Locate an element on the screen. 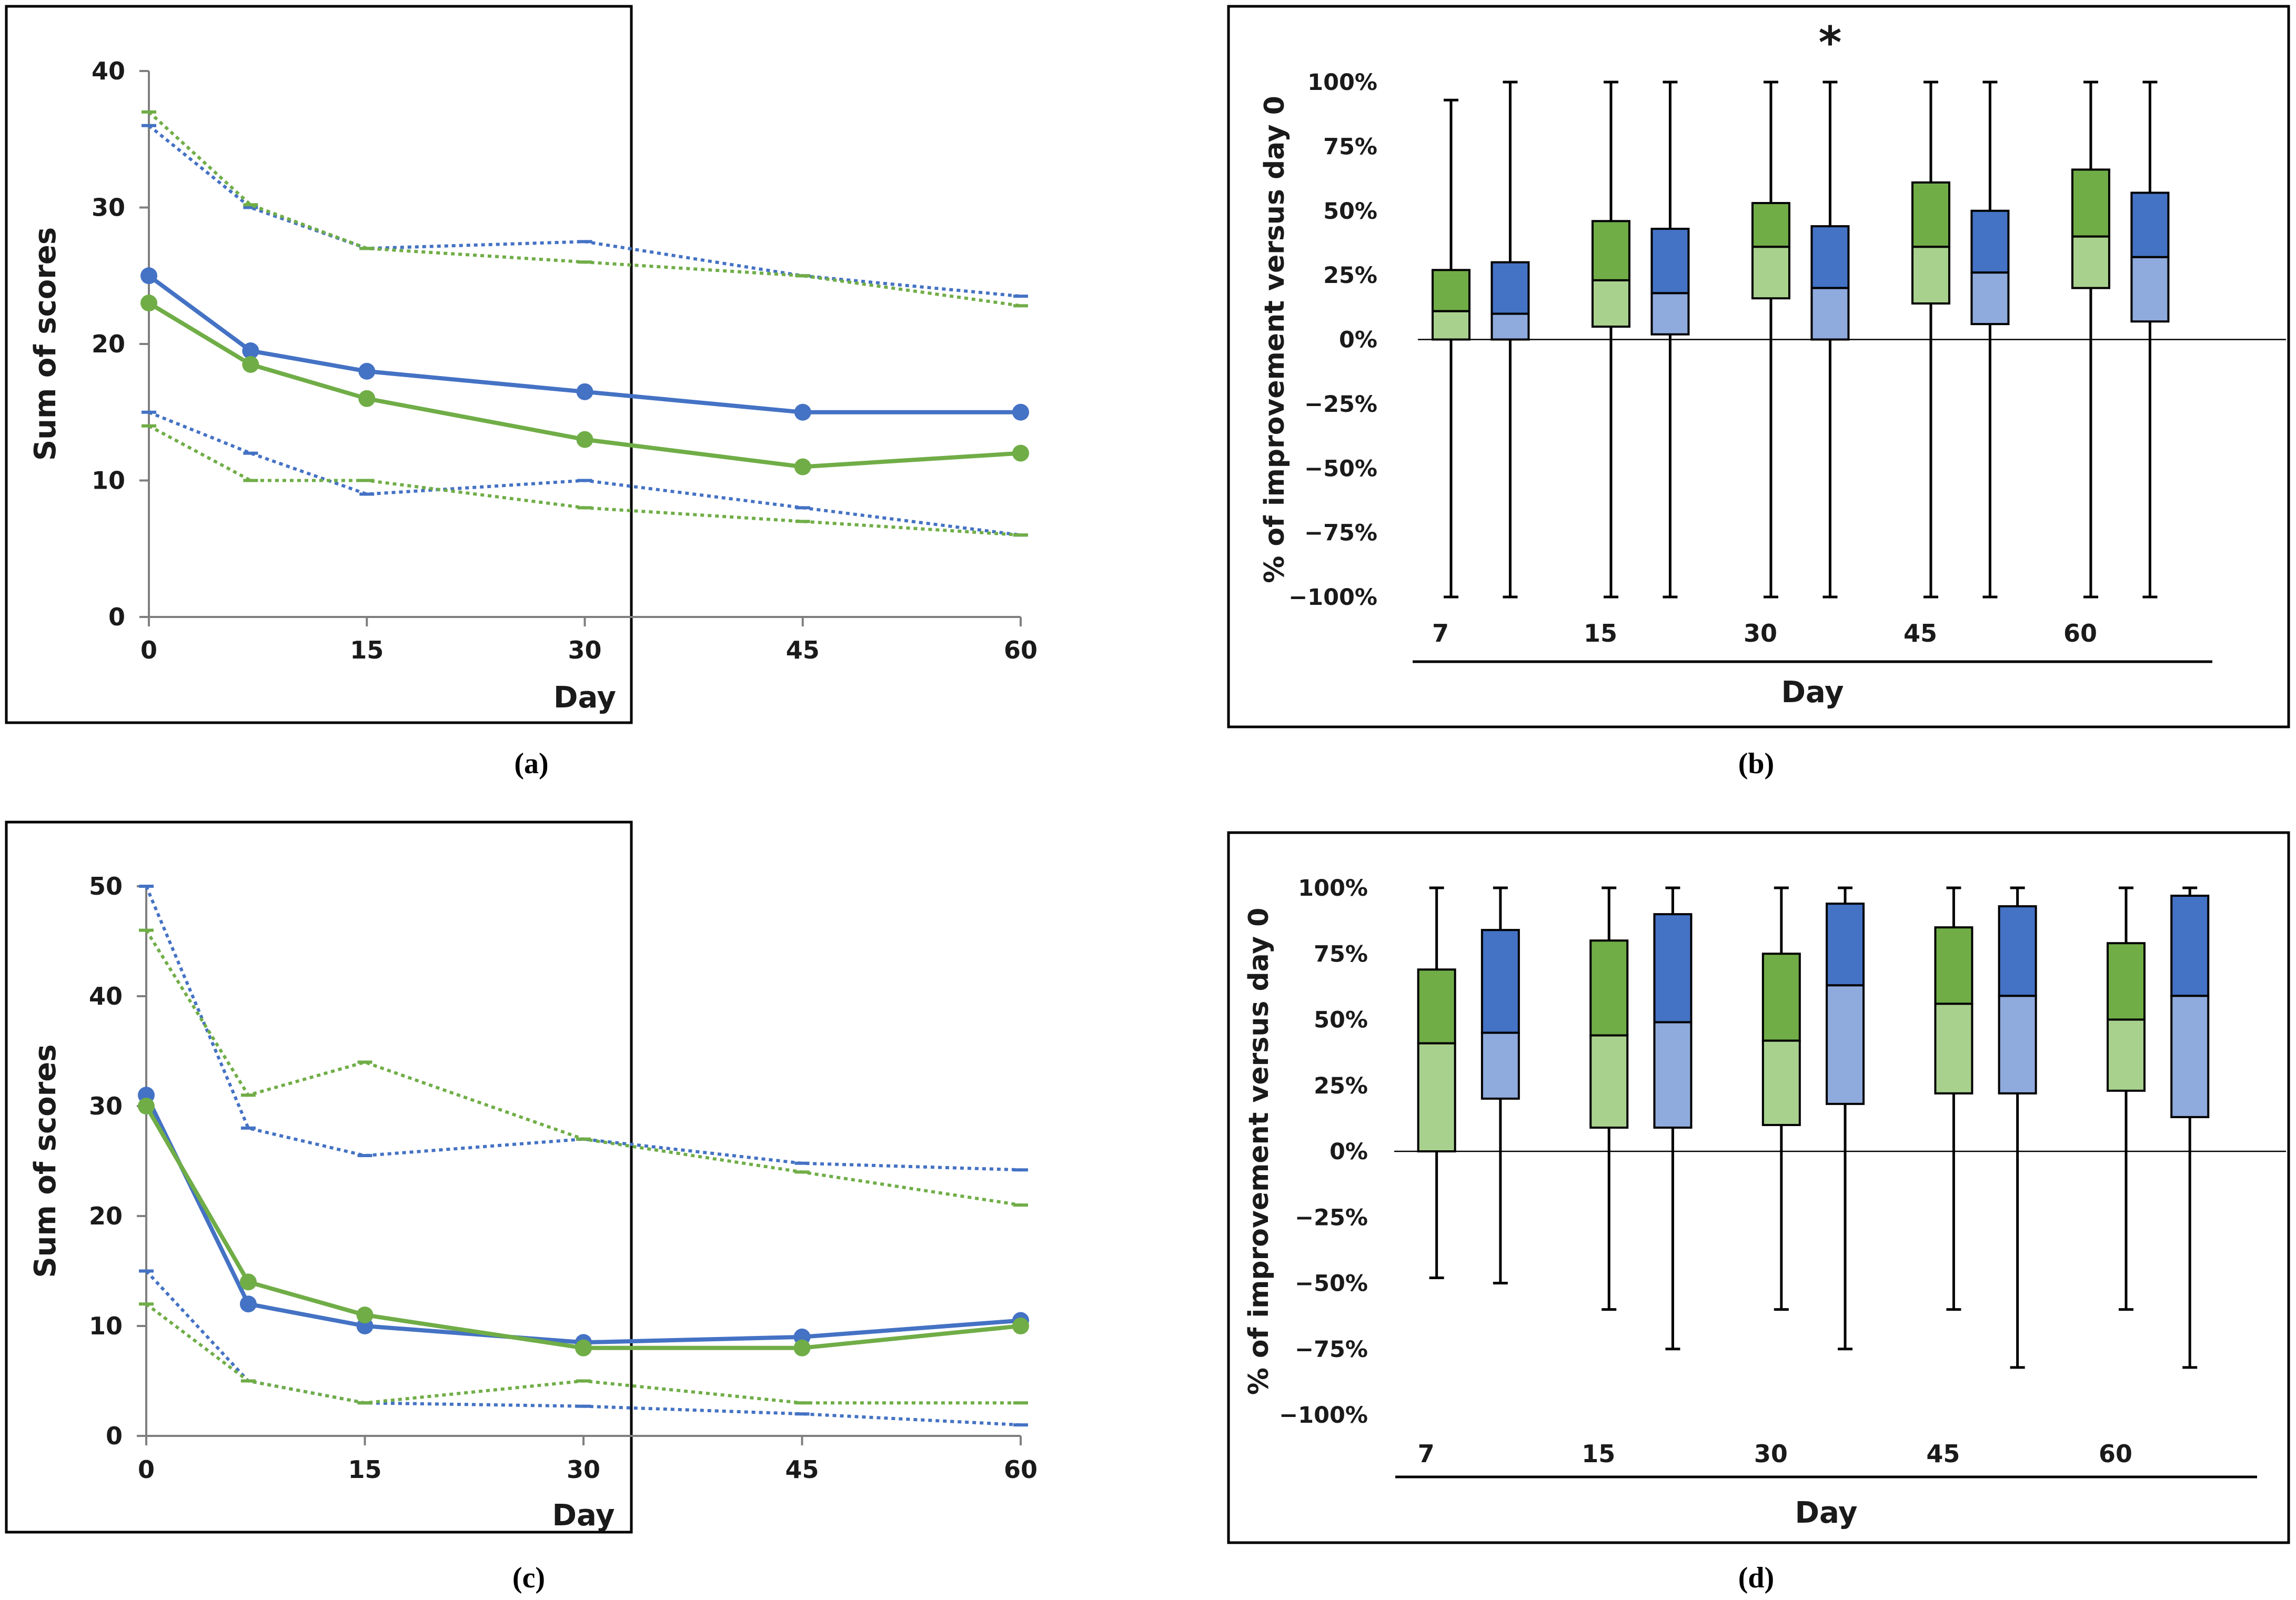 The height and width of the screenshot is (1600, 2296). series-green-solid is located at coordinates (583, 1227).